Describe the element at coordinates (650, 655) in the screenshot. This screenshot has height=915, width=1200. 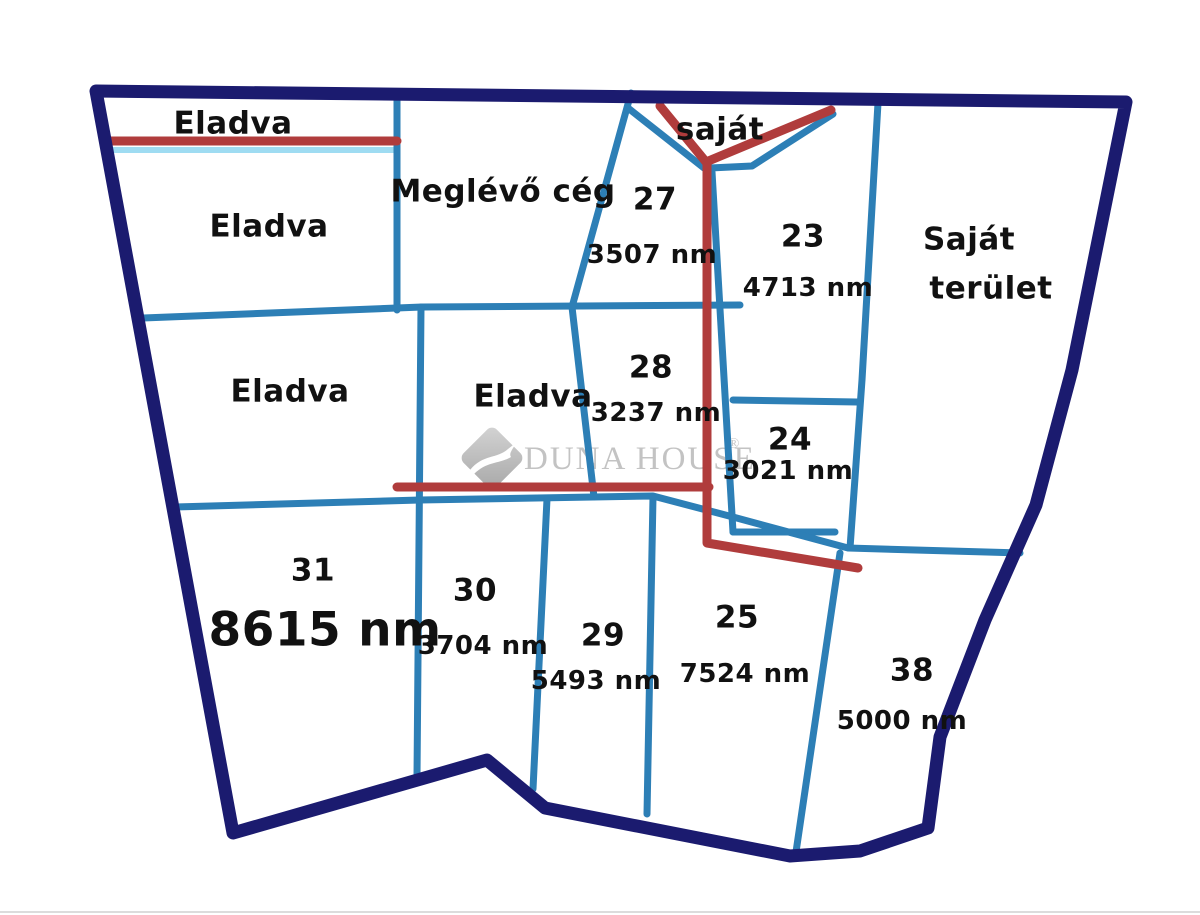
I see `parcel-line-29-25-divider` at that location.